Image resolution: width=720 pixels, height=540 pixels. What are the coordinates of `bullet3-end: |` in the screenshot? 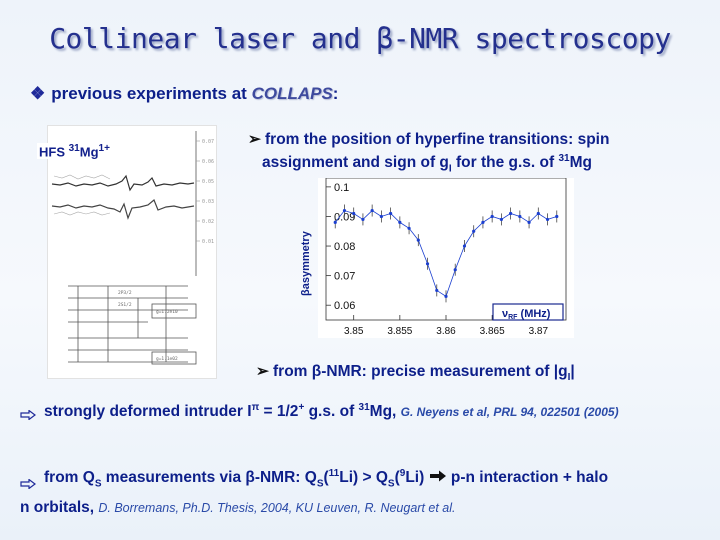 It's located at (572, 371).